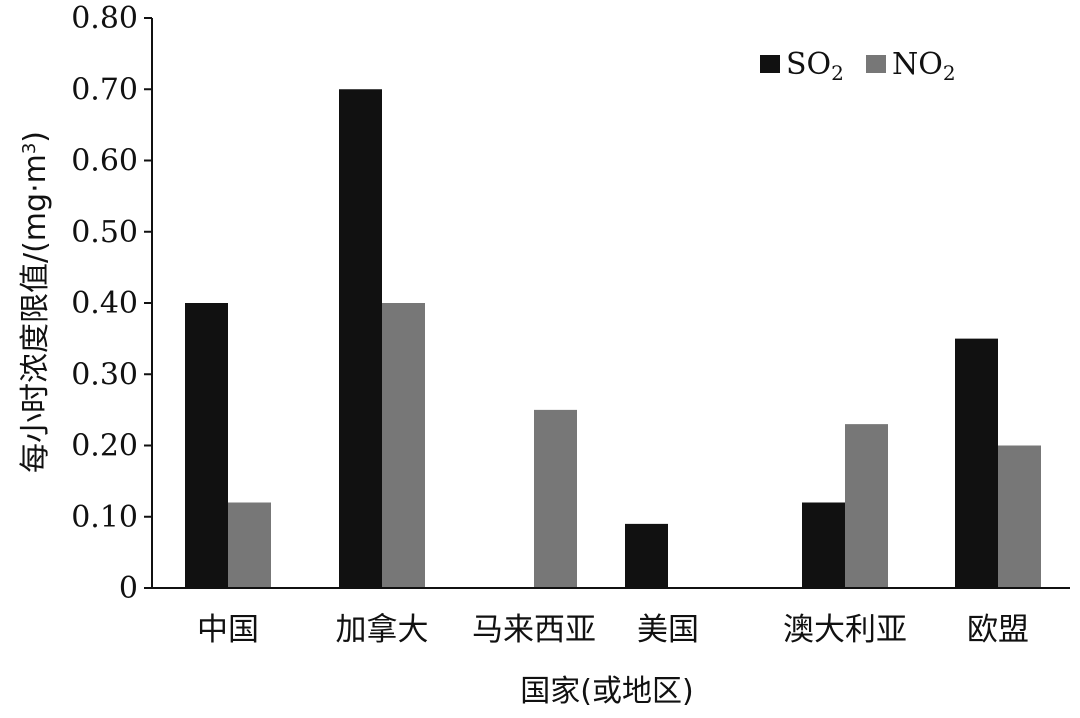  I want to click on y-tick-label: 0.60, so click(104, 161).